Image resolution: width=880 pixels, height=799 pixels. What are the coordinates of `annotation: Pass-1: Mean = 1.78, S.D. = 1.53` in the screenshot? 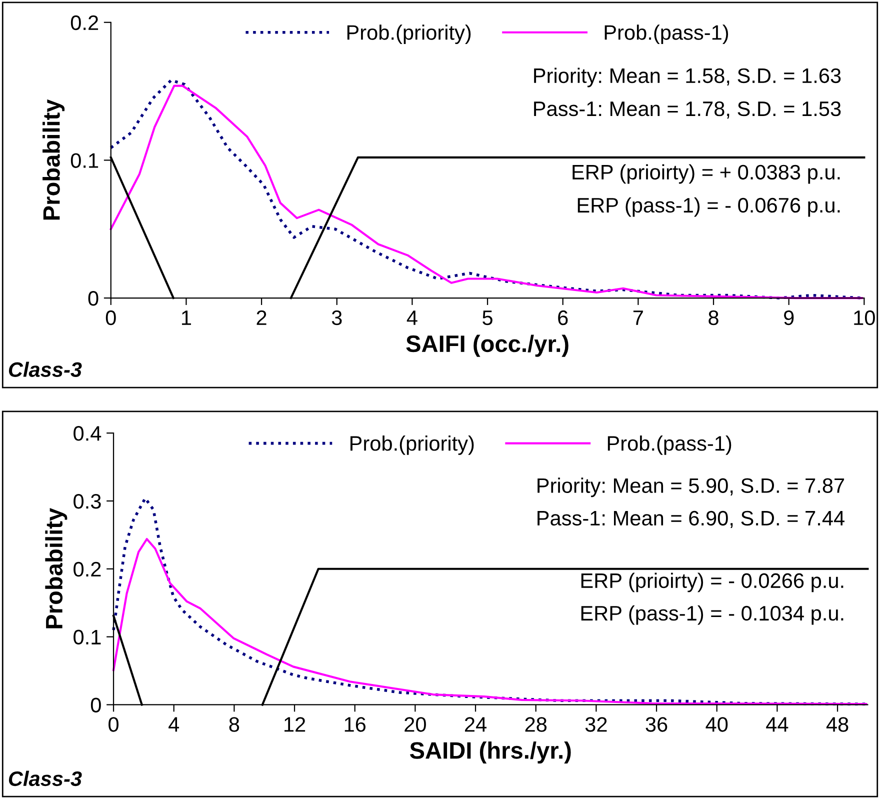 It's located at (687, 110).